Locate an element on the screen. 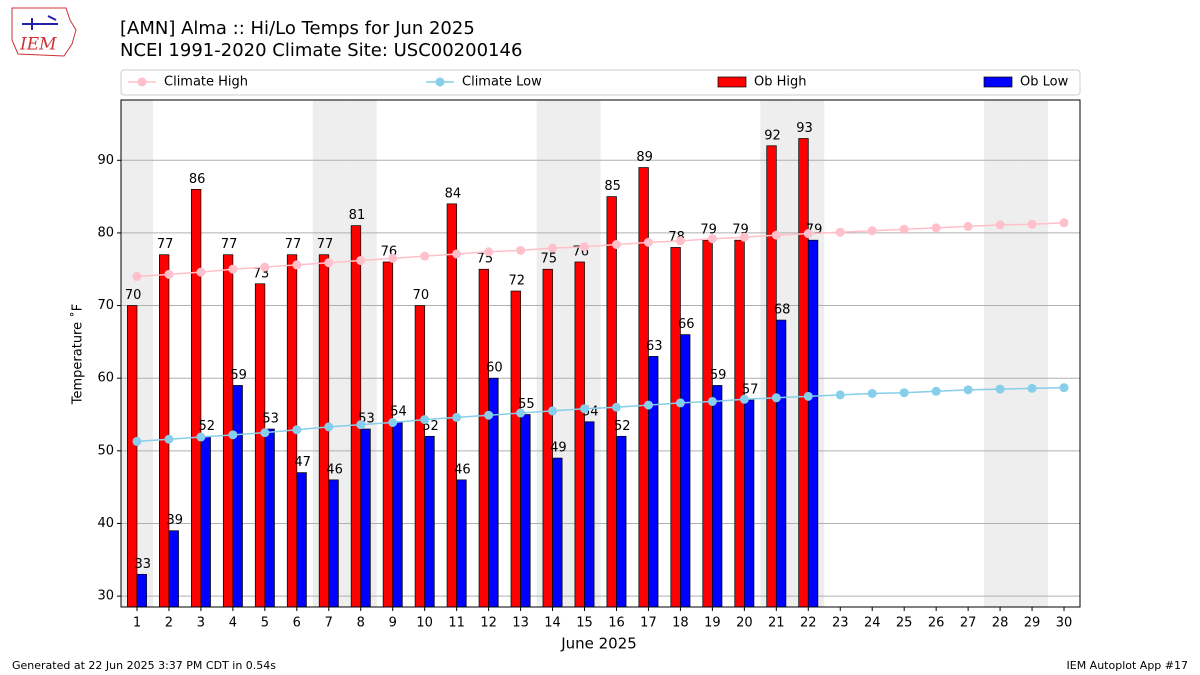  value-label: 92 is located at coordinates (772, 135).